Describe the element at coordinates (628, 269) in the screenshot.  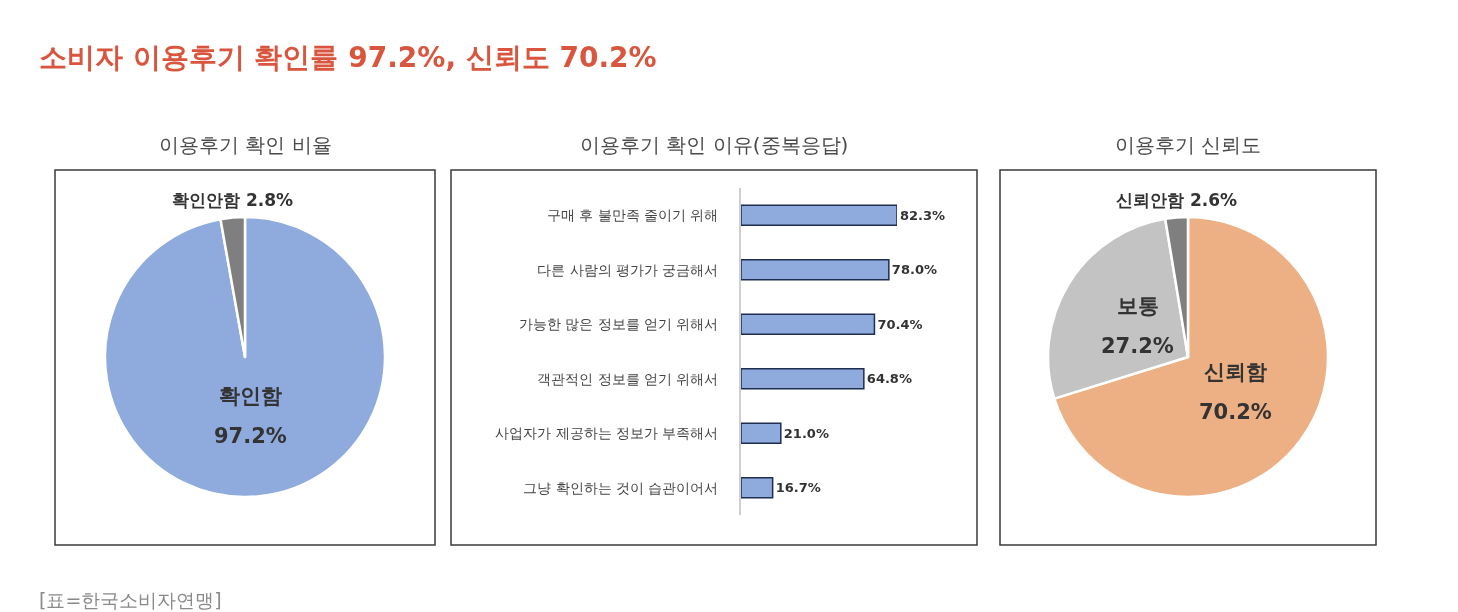
I see `y-tick-label: 다른 사람의 평가가 궁금해서` at that location.